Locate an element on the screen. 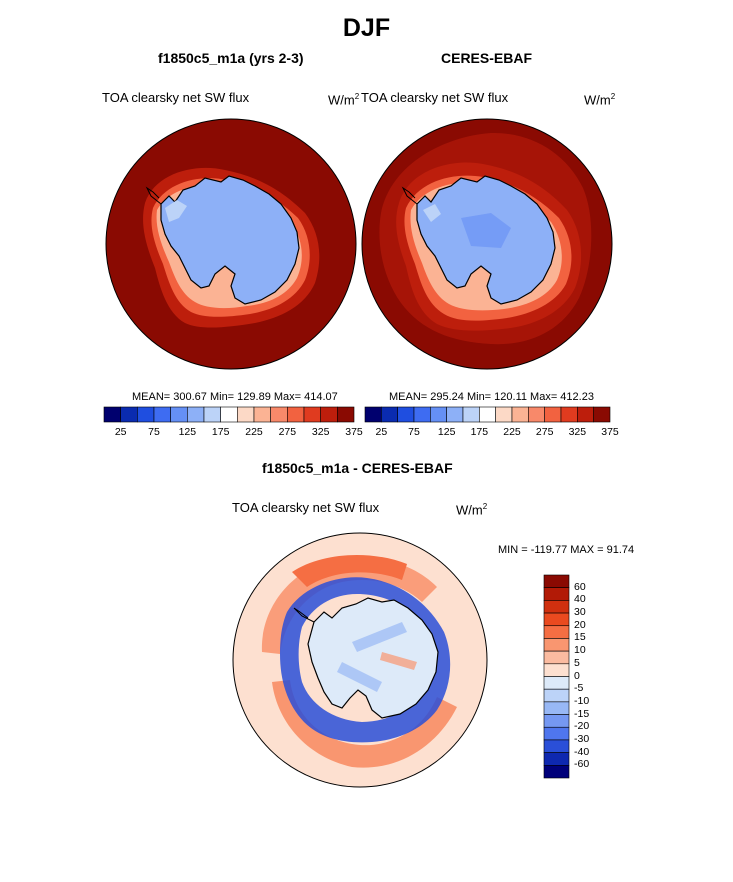 The height and width of the screenshot is (882, 733). obs-colorbar-tick-label: 125 is located at coordinates (446, 432).